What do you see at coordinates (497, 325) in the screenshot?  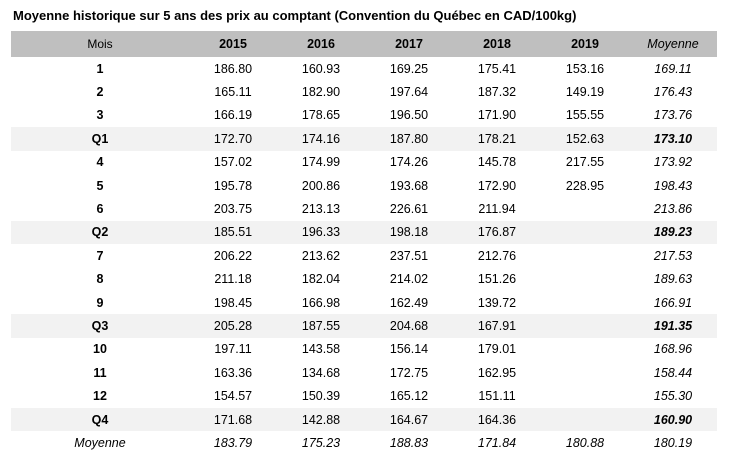 I see `table-cell: 167.91` at bounding box center [497, 325].